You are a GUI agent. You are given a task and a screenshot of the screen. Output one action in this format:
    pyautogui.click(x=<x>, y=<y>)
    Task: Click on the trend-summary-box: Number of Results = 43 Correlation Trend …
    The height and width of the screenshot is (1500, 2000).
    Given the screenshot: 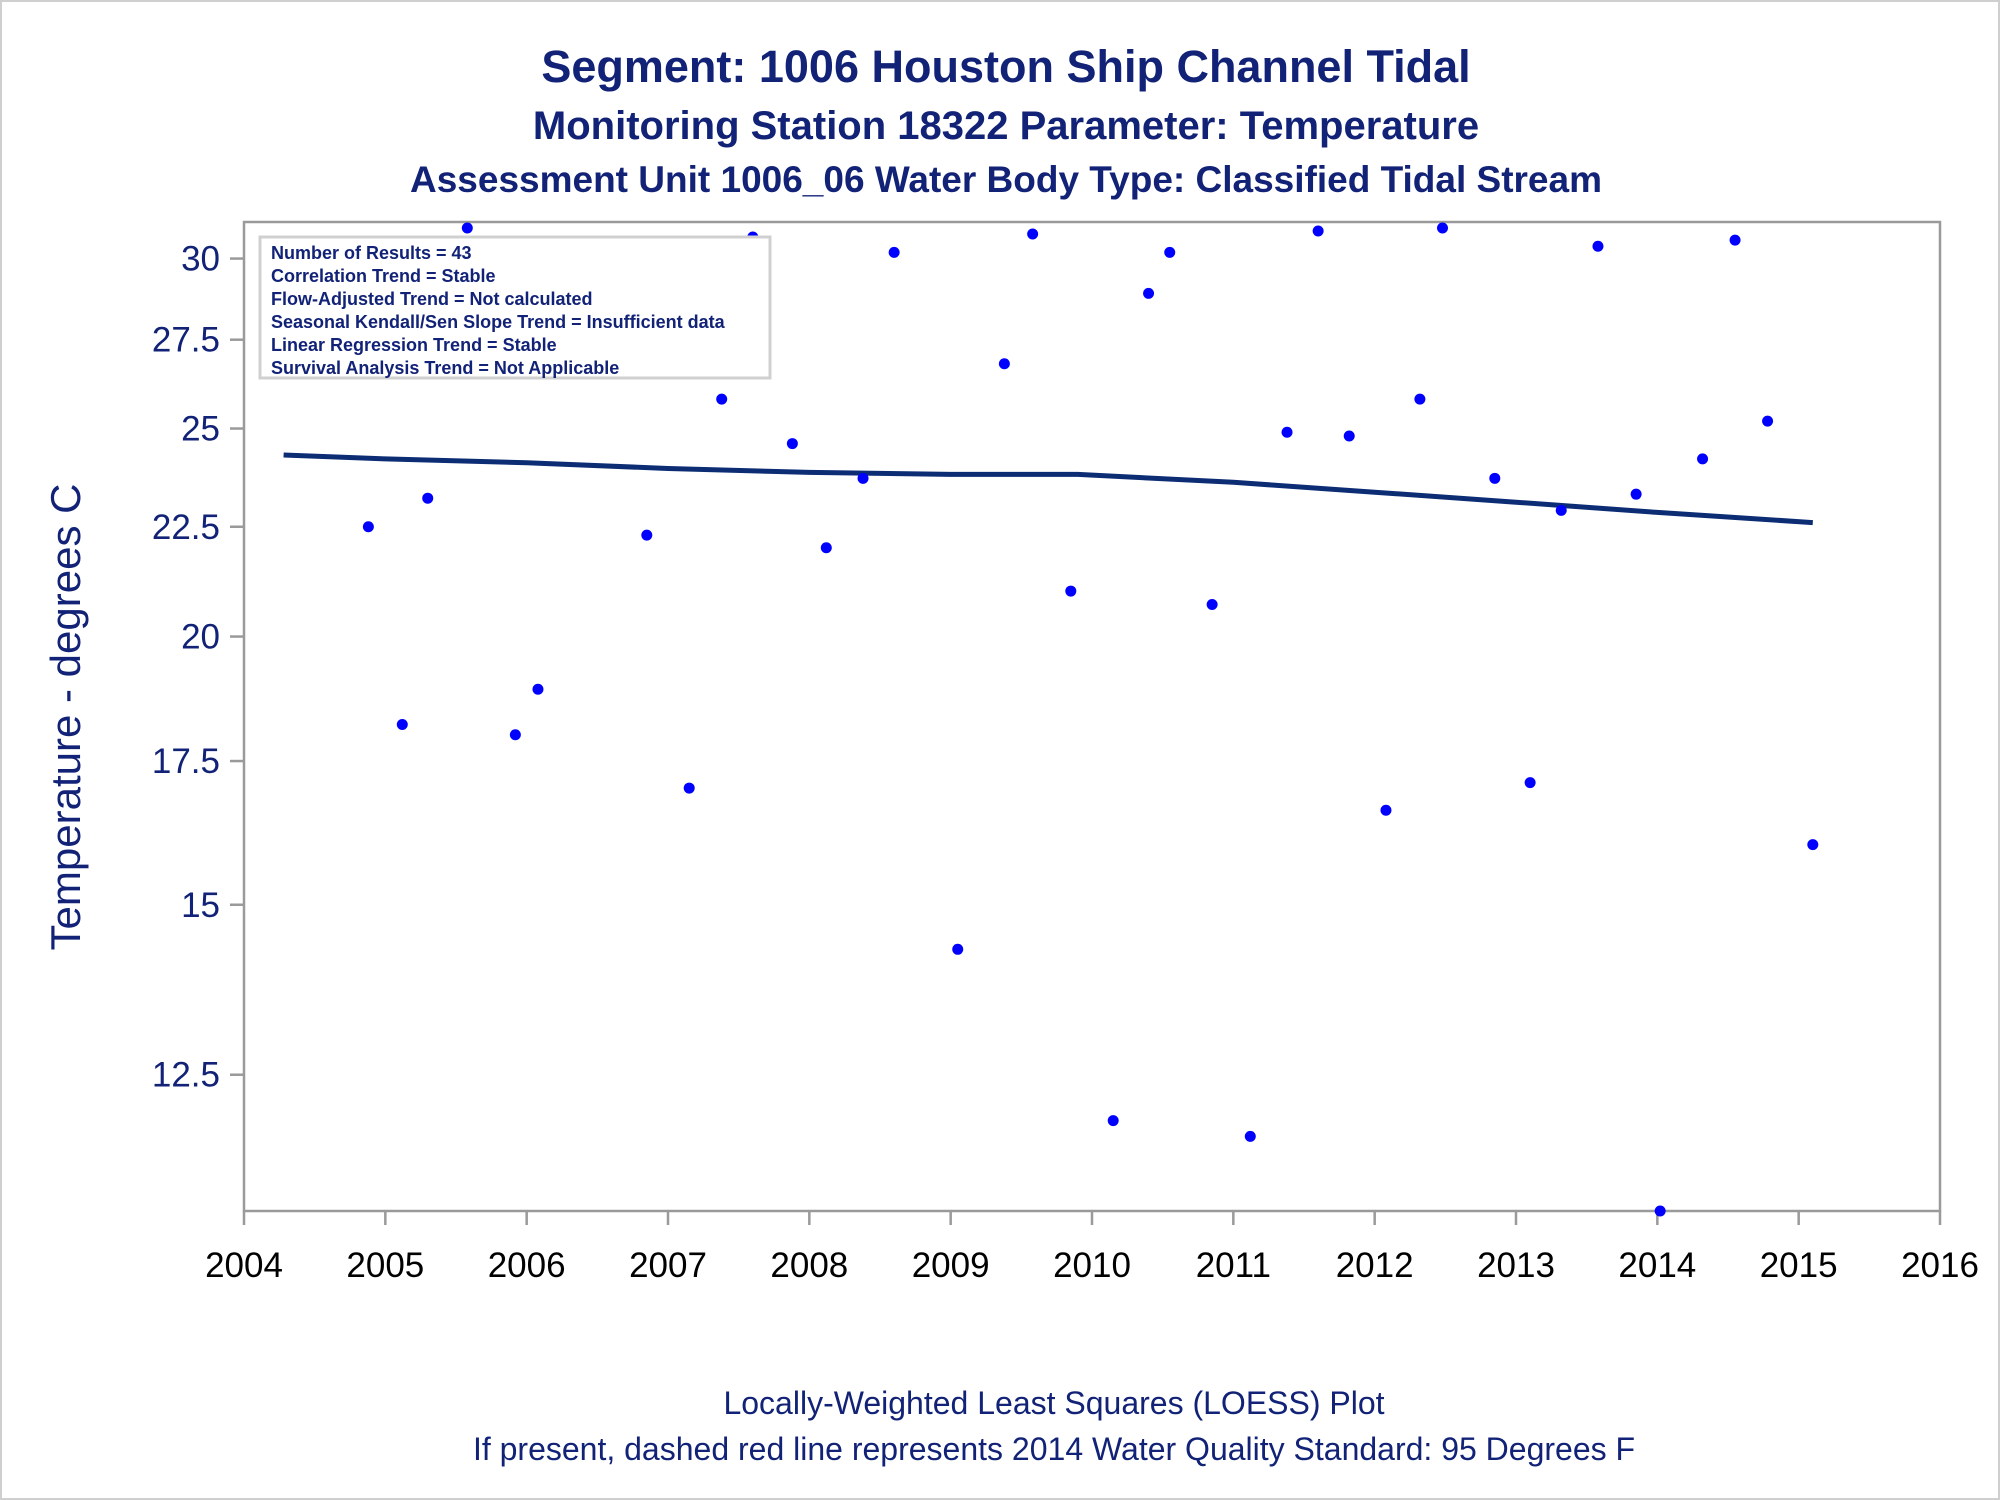 What is the action you would take?
    pyautogui.click(x=515, y=307)
    